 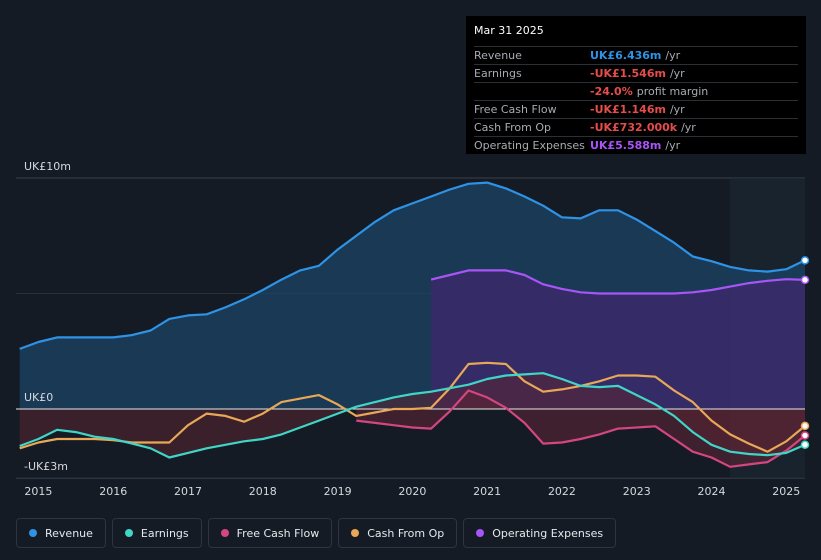 I want to click on legend-item-free-cash-flow: Free Cash Flow, so click(x=270, y=533).